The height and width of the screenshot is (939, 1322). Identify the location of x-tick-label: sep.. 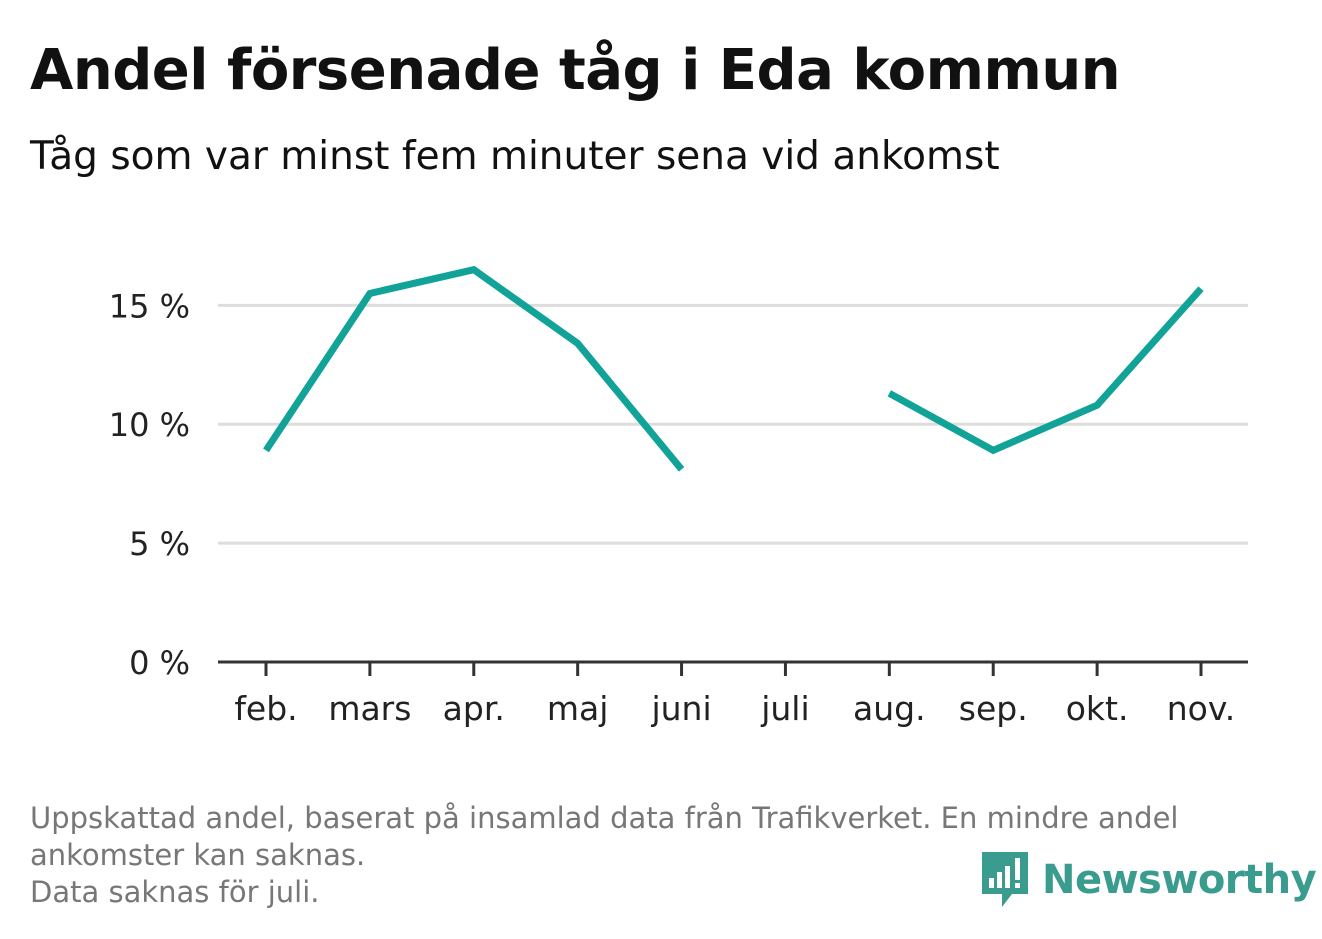
(993, 708).